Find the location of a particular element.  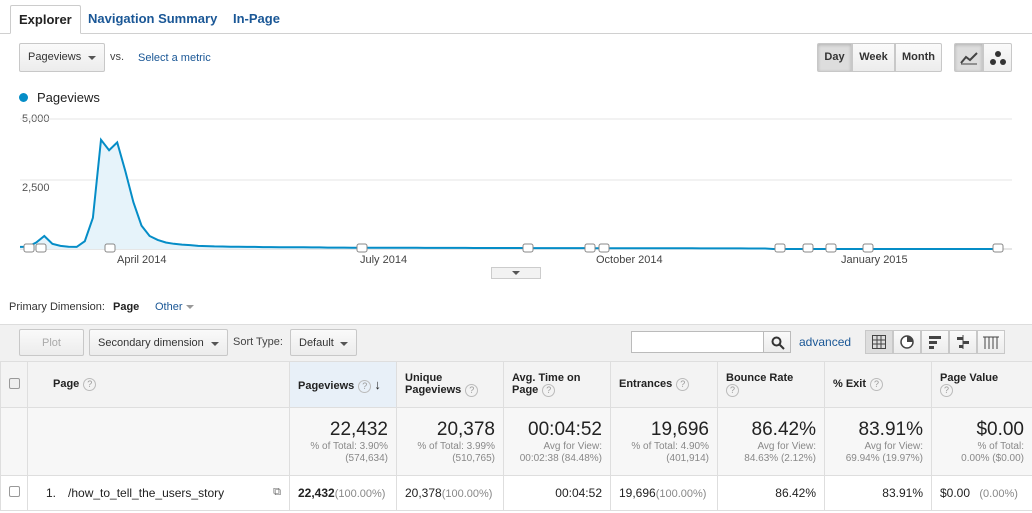

secondary-dimension-select: Secondary dimension is located at coordinates (158, 342).